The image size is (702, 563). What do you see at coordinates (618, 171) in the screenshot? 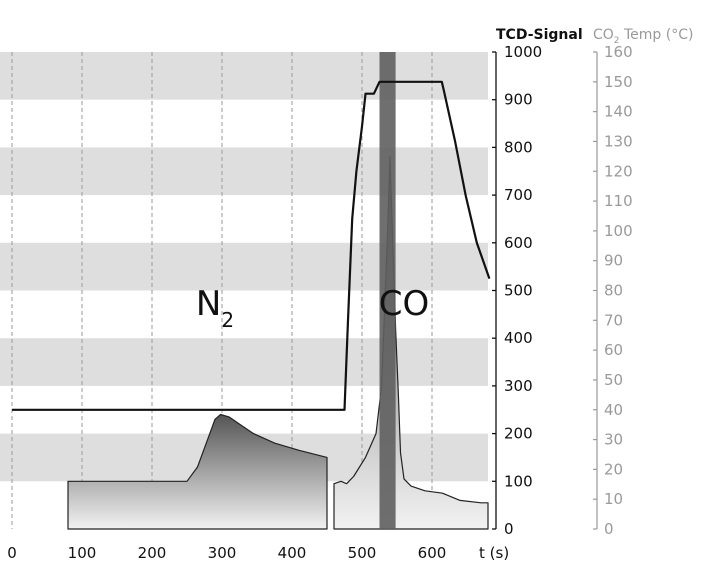
I see `right-axis-tick-label-12: 120` at bounding box center [618, 171].